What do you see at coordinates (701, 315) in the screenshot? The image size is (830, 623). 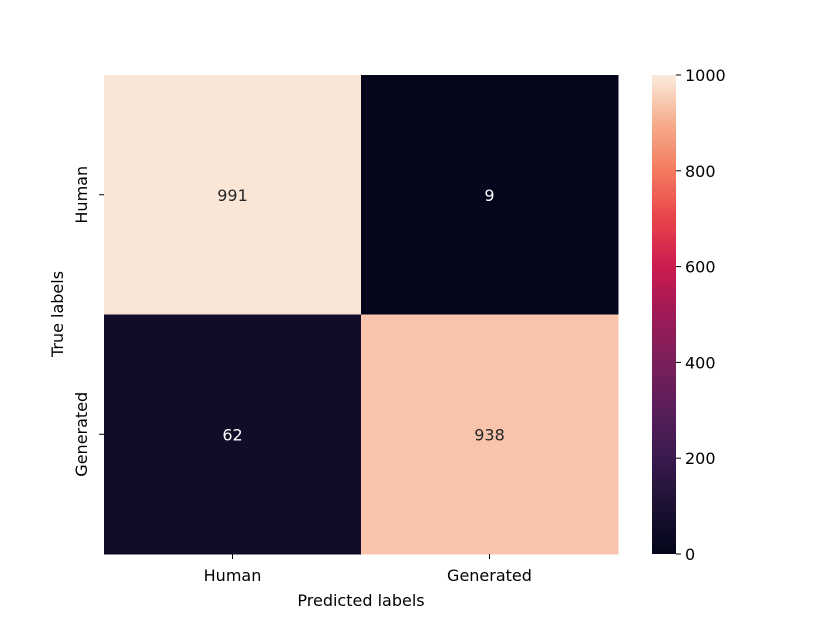 I see `colorbar-ticks: 0 200 400 600 800 1000` at bounding box center [701, 315].